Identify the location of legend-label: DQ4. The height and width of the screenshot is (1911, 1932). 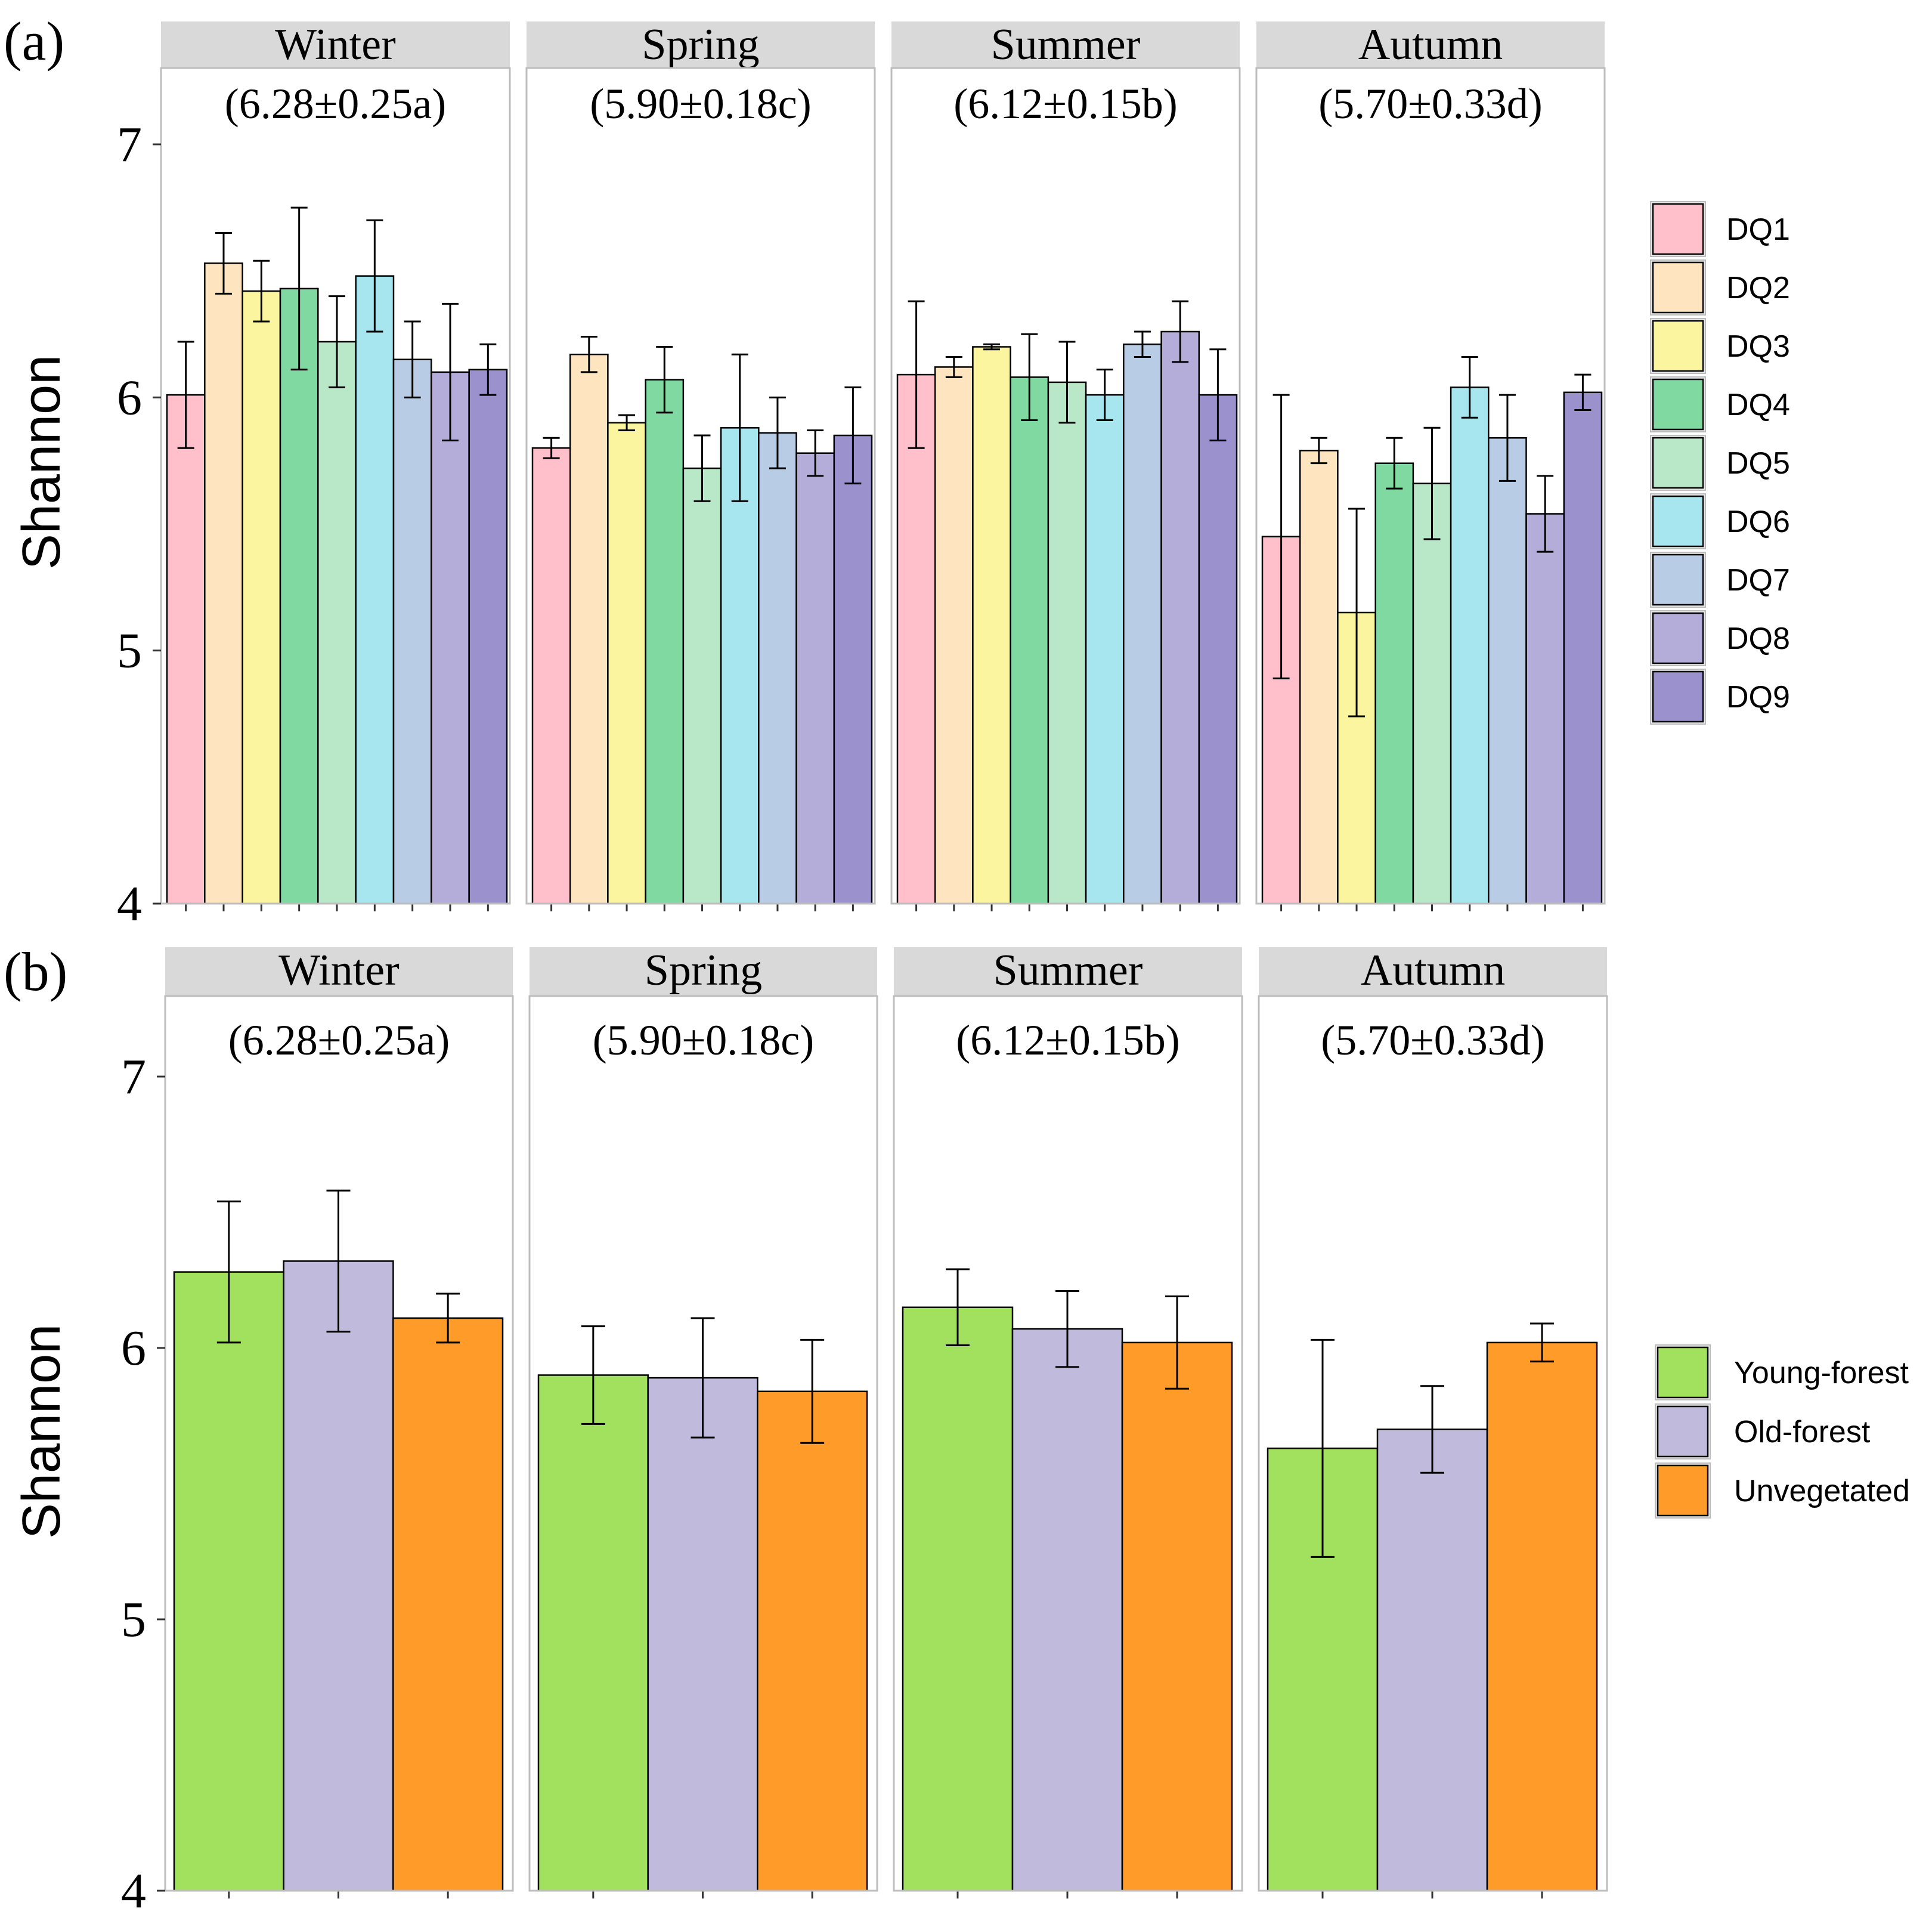
(1758, 405).